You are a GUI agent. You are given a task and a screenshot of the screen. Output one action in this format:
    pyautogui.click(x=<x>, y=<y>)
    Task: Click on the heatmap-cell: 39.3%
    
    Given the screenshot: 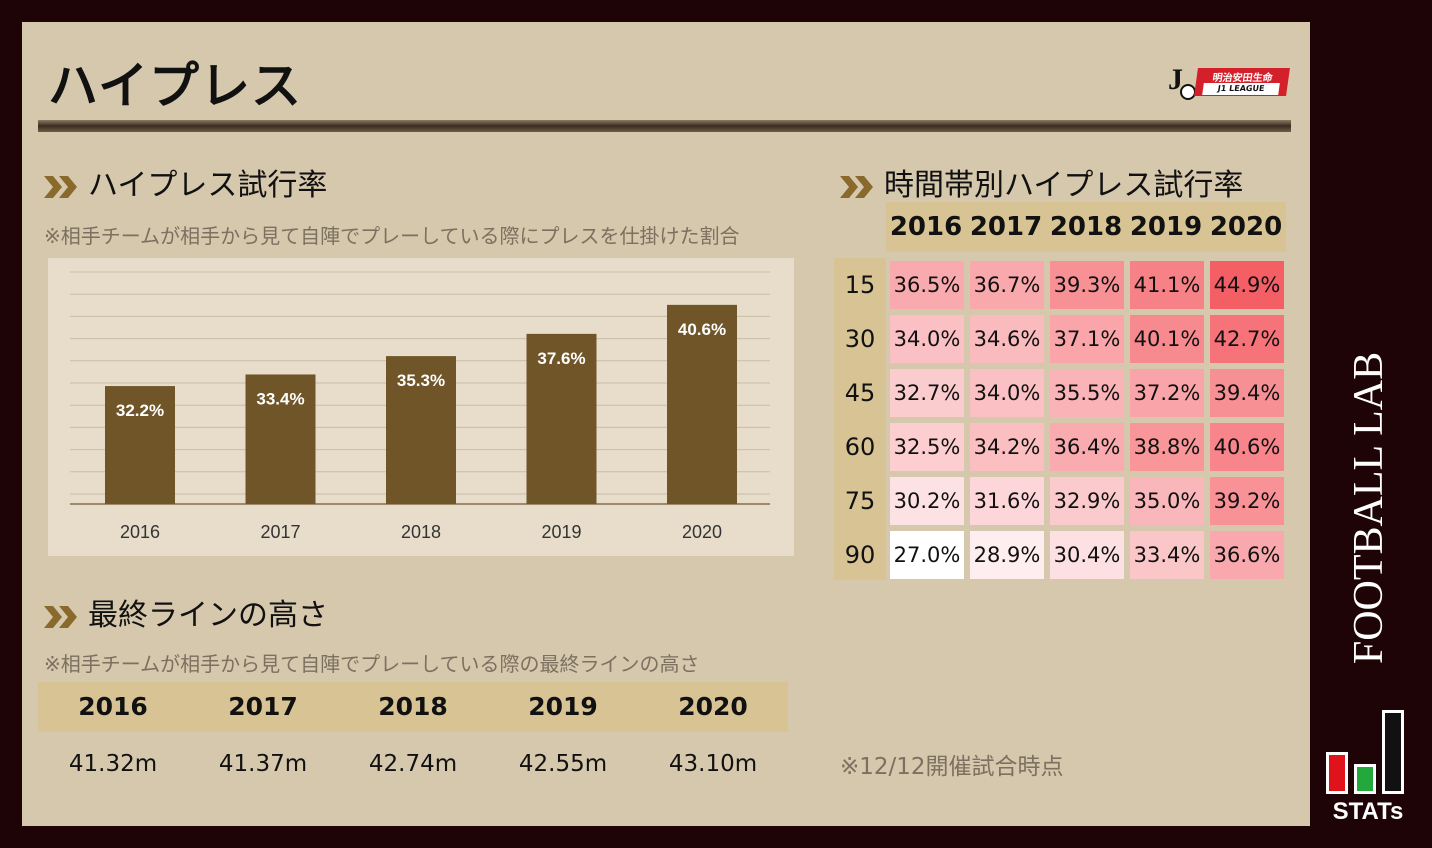 What is the action you would take?
    pyautogui.click(x=1087, y=285)
    